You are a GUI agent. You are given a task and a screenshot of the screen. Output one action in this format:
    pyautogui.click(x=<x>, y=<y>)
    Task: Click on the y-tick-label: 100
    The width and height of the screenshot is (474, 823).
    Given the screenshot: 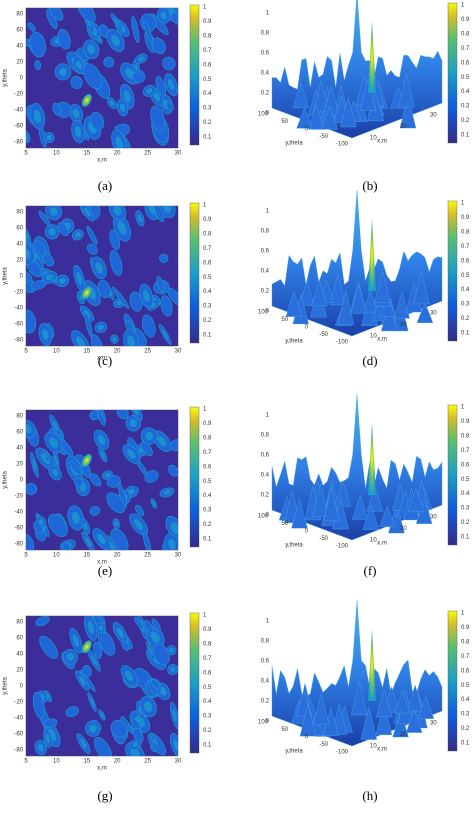 What is the action you would take?
    pyautogui.click(x=263, y=313)
    